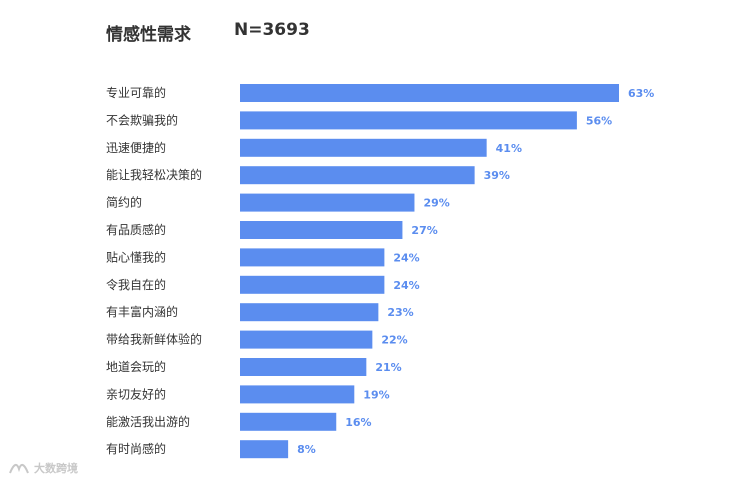  I want to click on watermark-text: 大数跨境, so click(56, 468).